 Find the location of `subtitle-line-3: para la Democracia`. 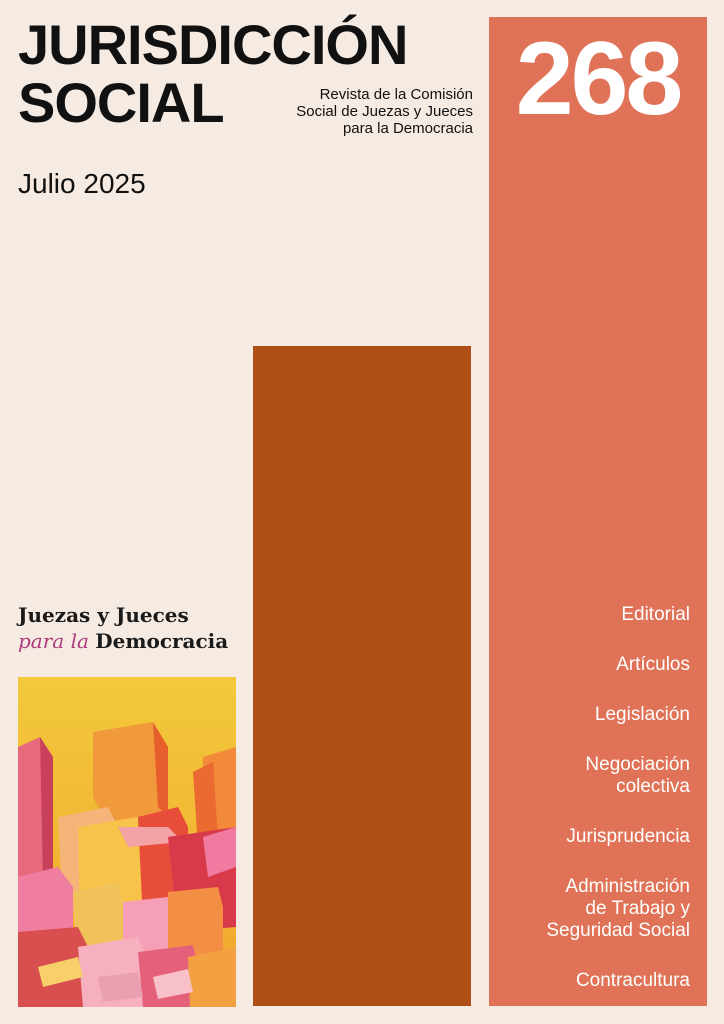

subtitle-line-3: para la Democracia is located at coordinates (407, 128).